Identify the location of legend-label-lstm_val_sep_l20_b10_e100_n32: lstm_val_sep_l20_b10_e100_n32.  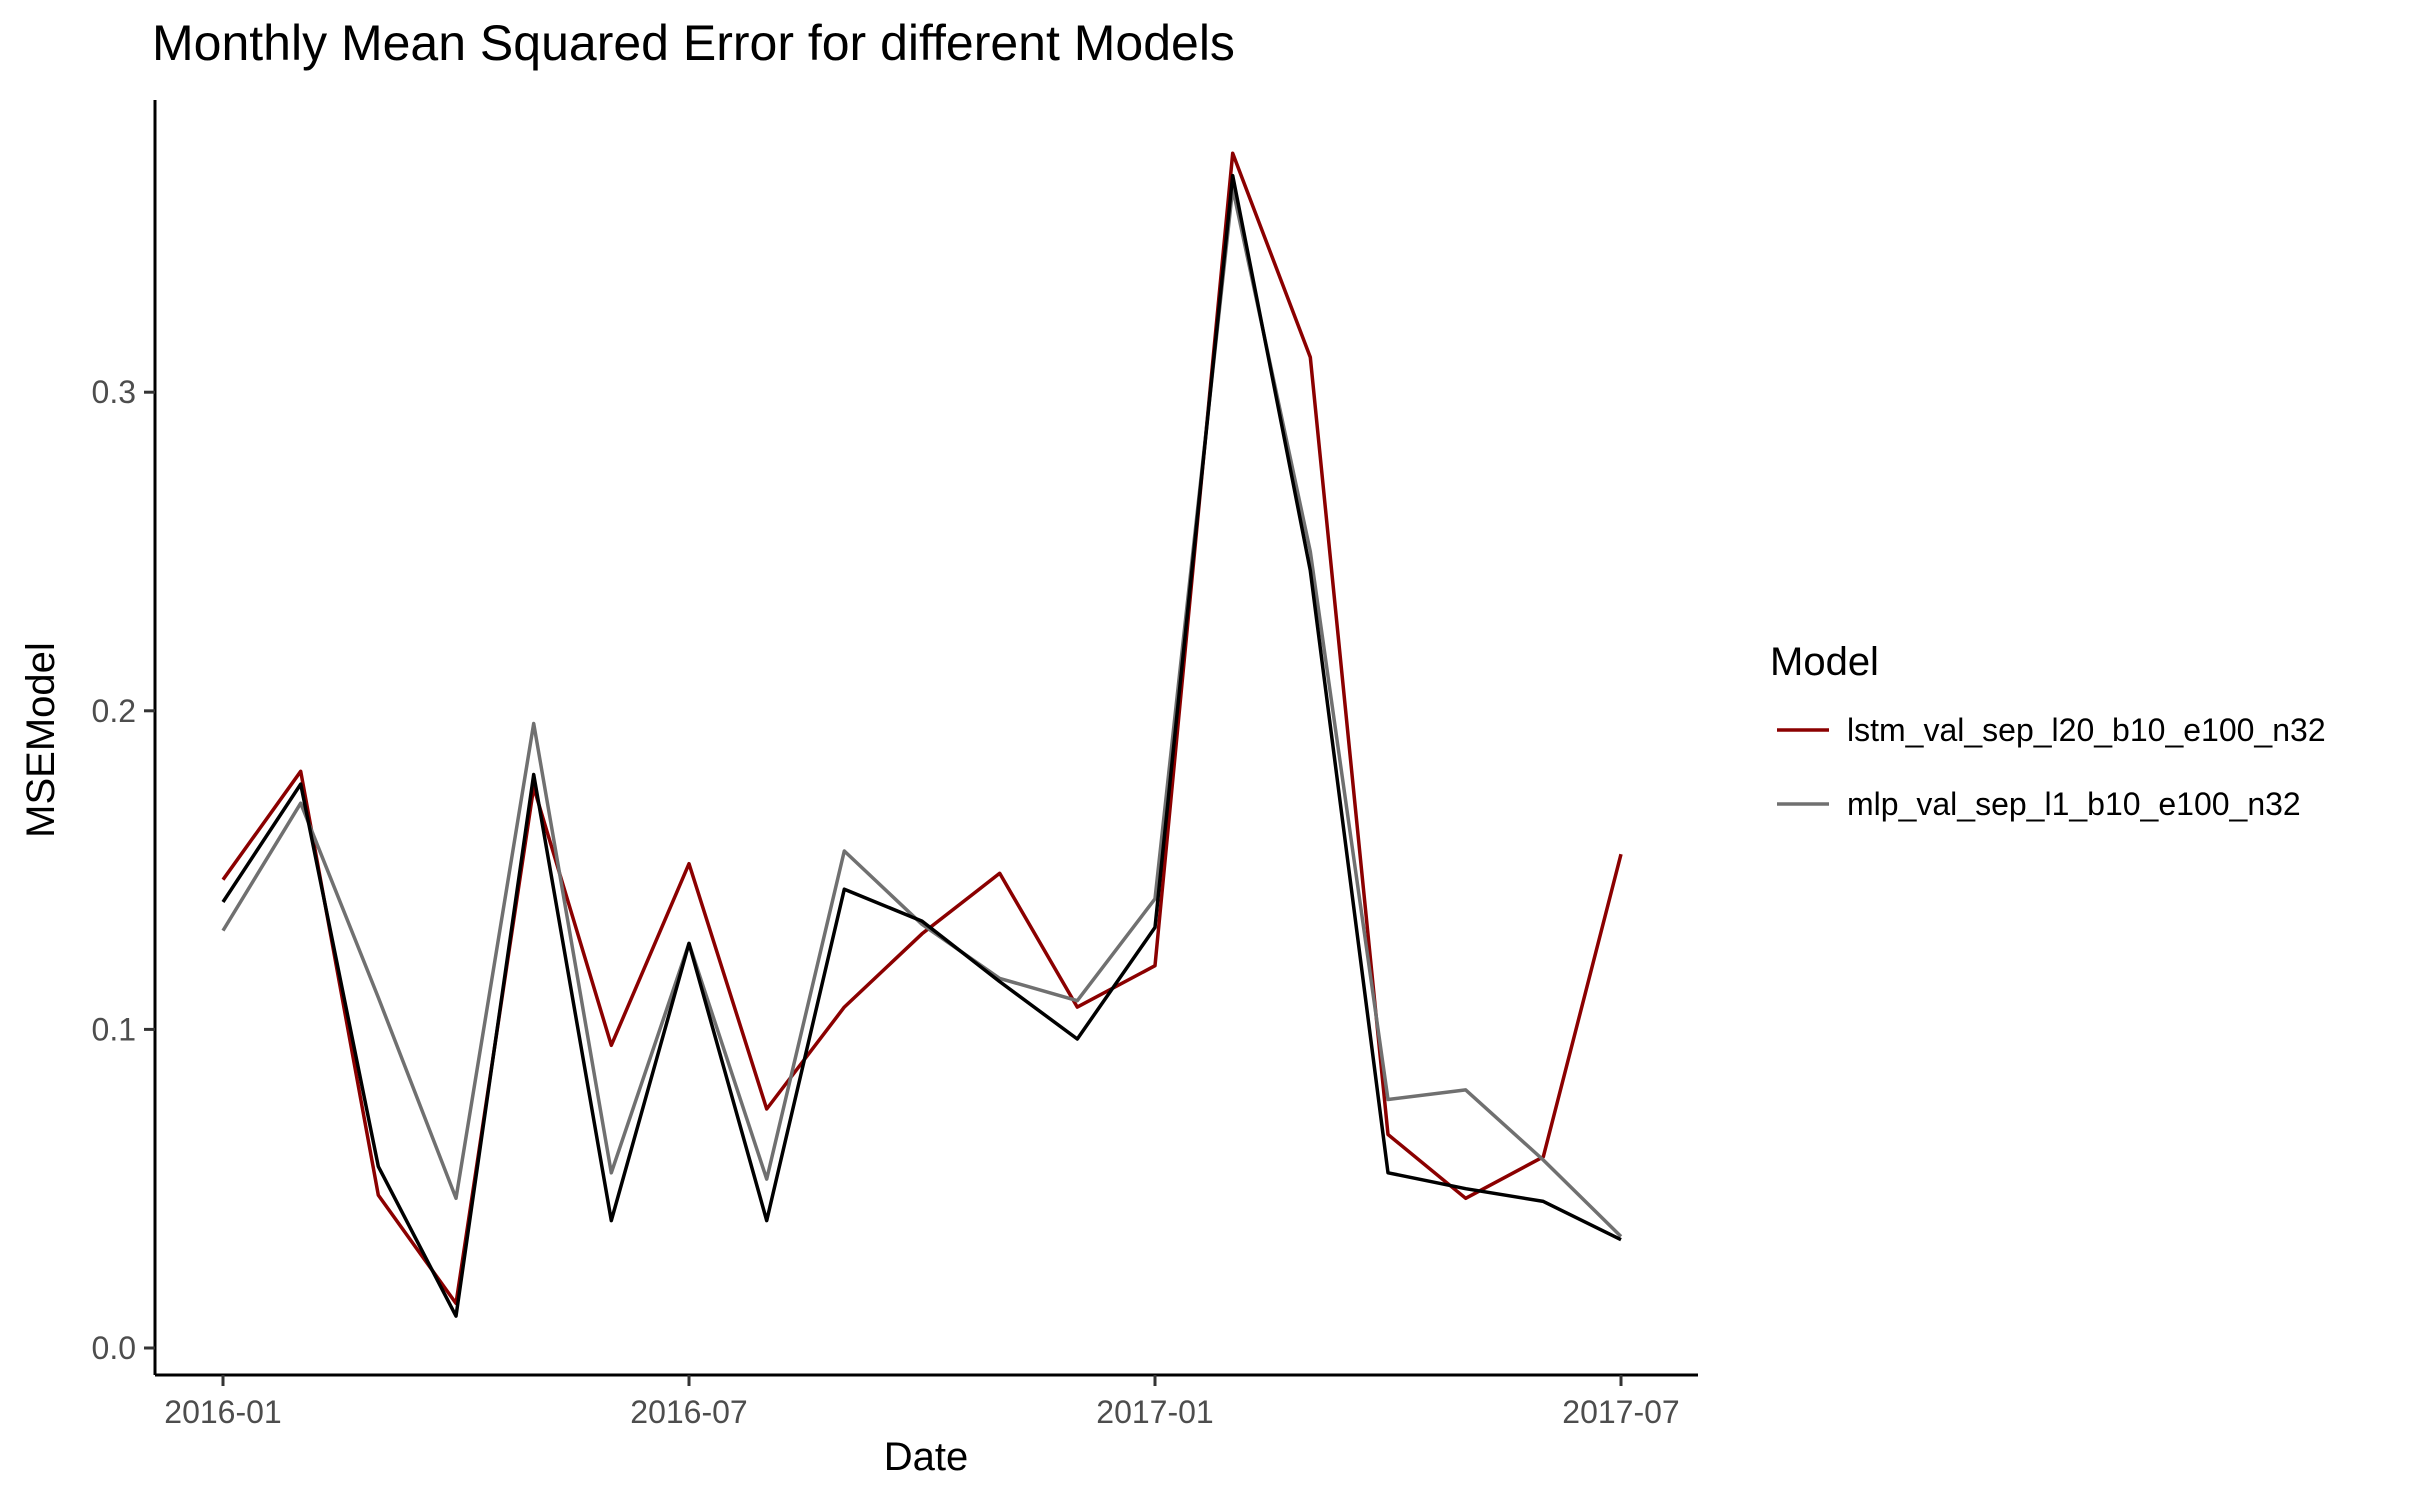
(2086, 730).